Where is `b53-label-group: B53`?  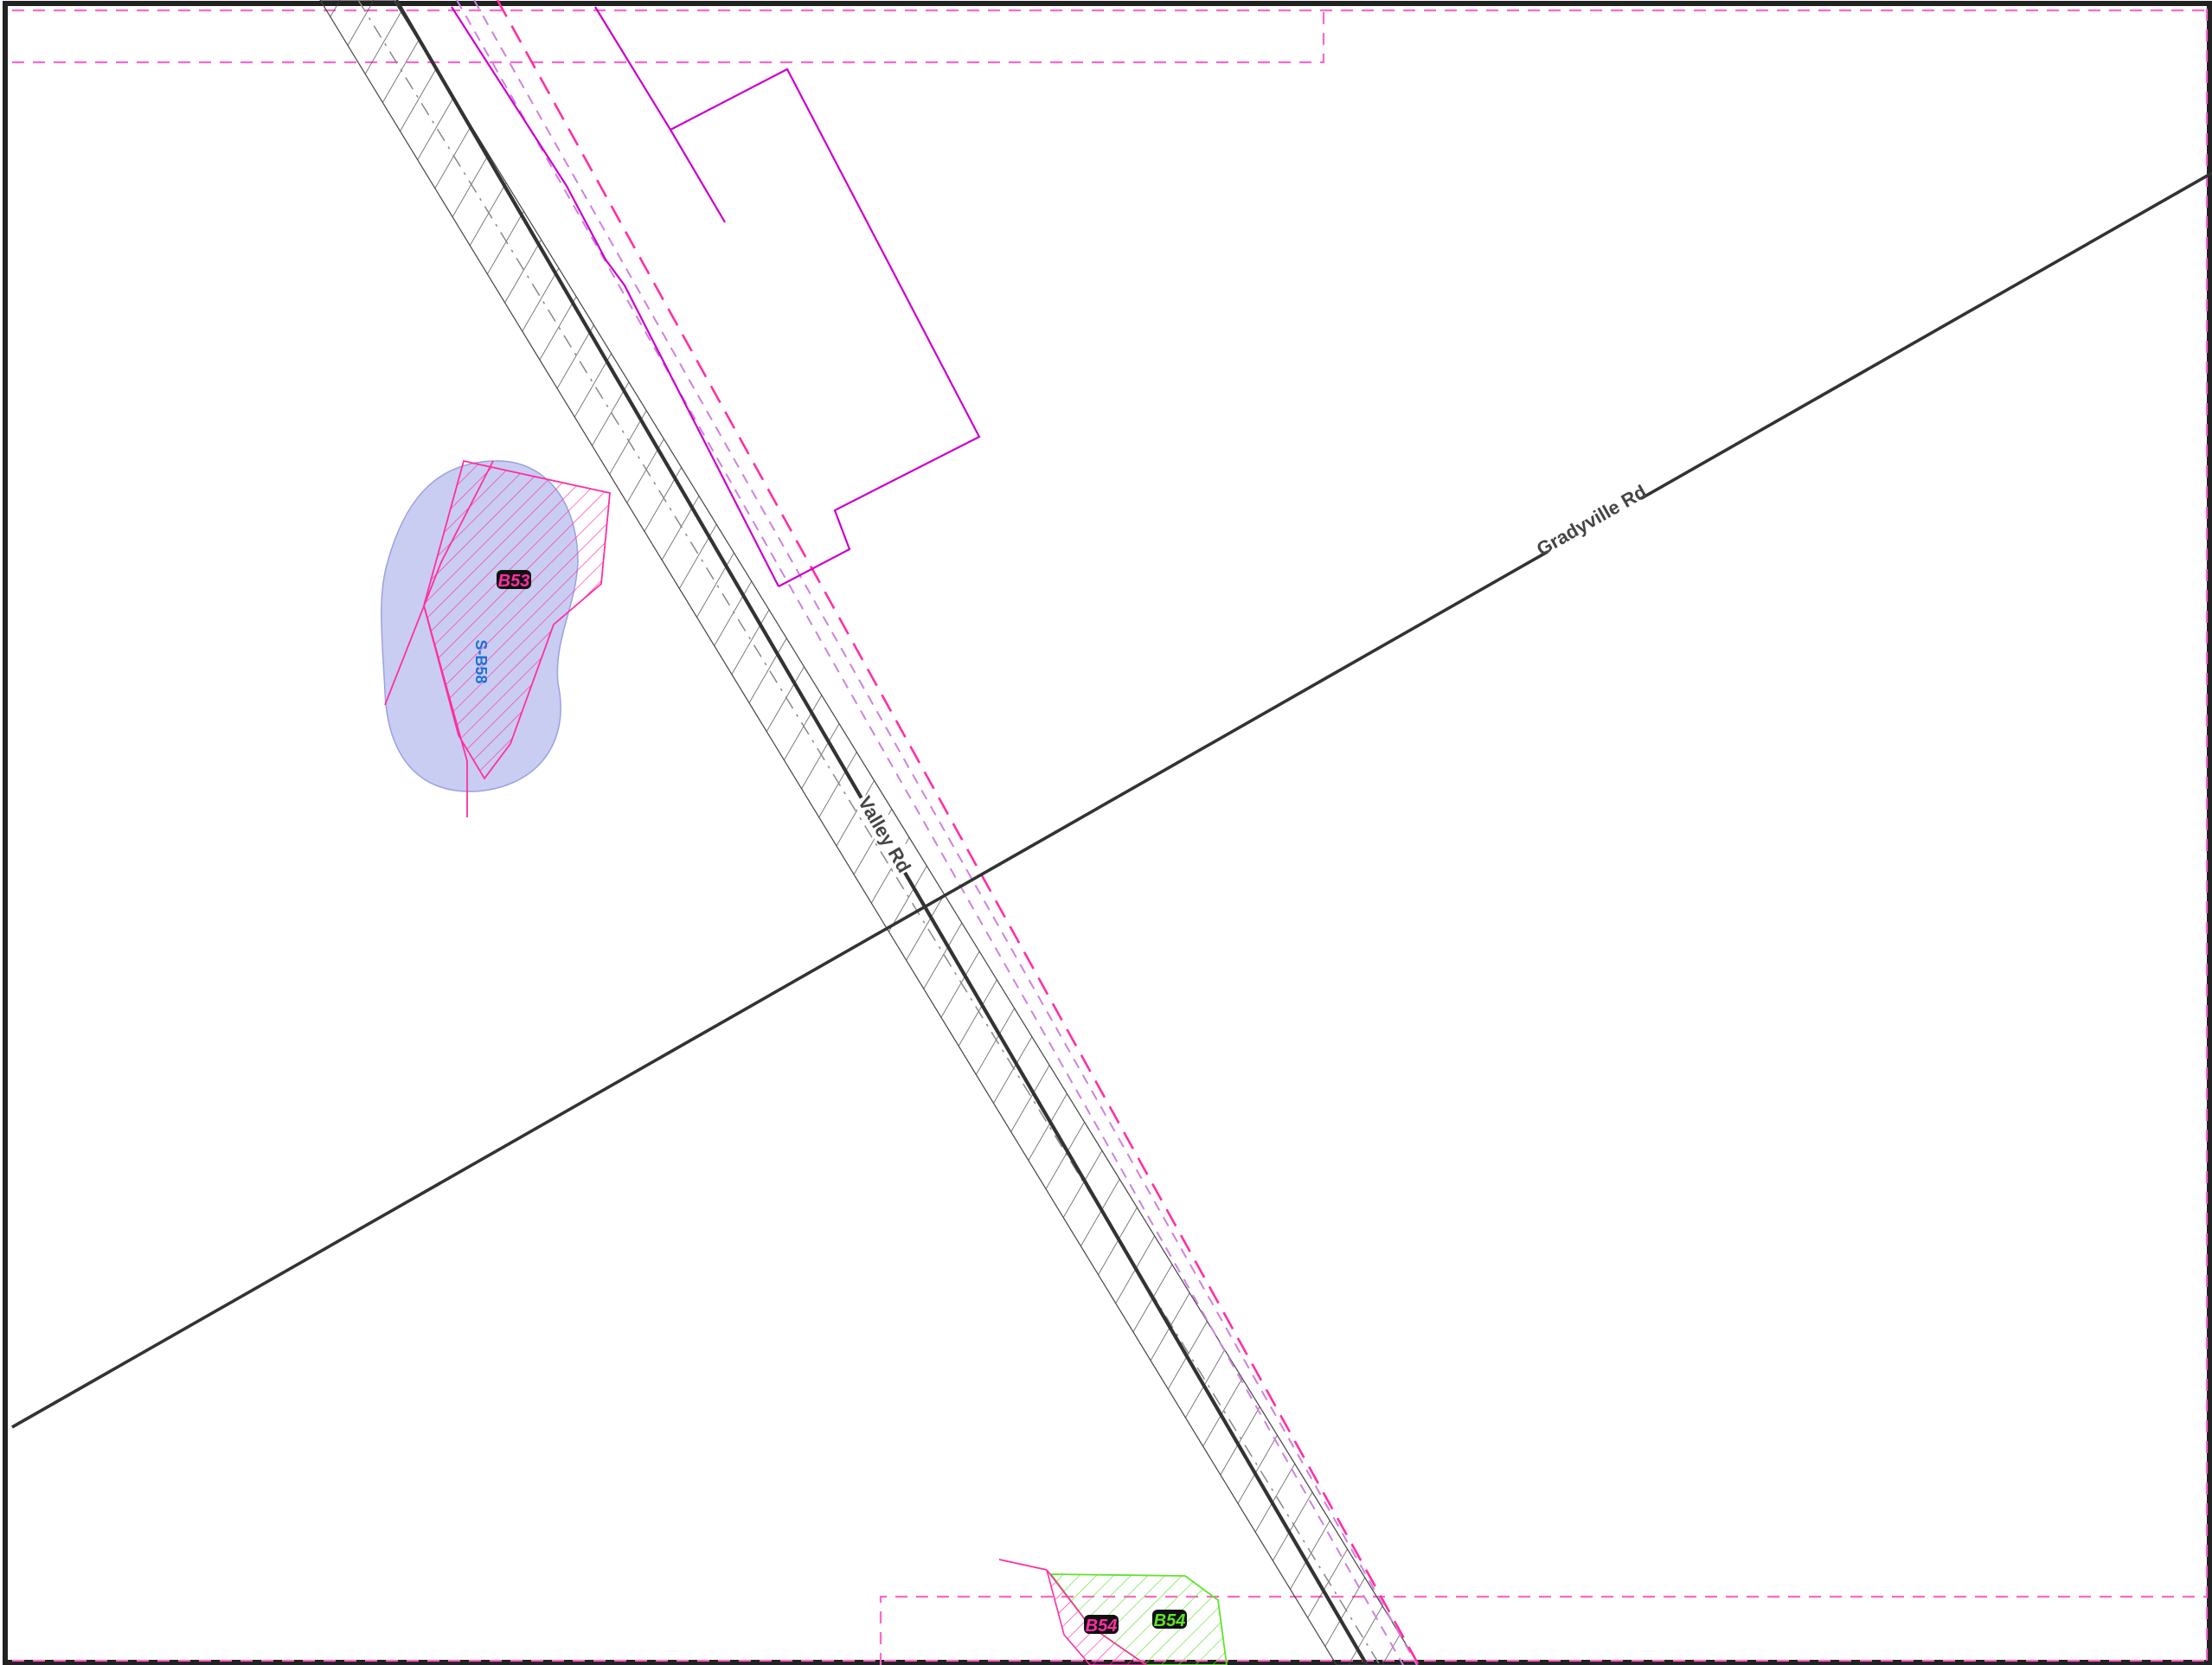
b53-label-group: B53 is located at coordinates (514, 580).